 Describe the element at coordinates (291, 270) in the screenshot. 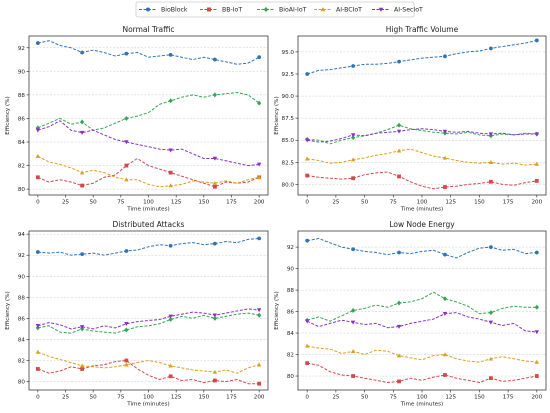

I see `y-tick-label: 90` at that location.